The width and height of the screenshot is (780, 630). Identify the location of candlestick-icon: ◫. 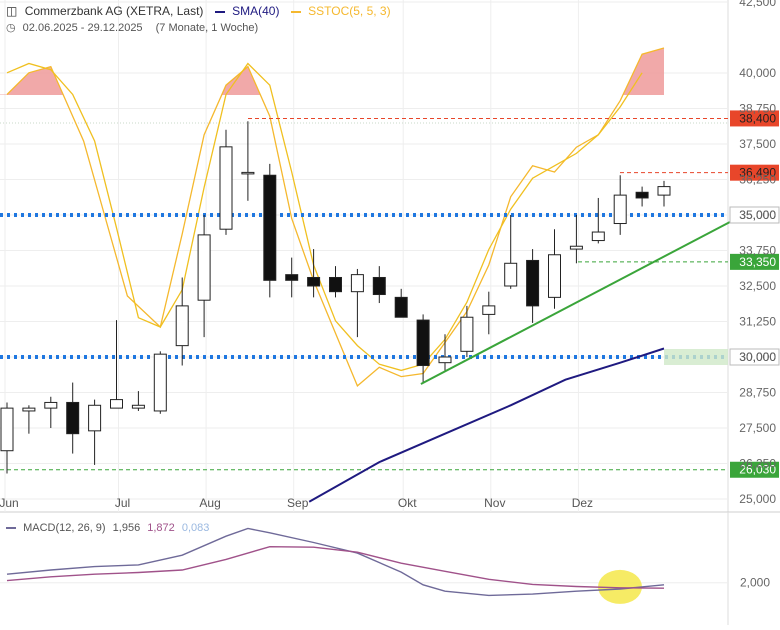
(12, 11).